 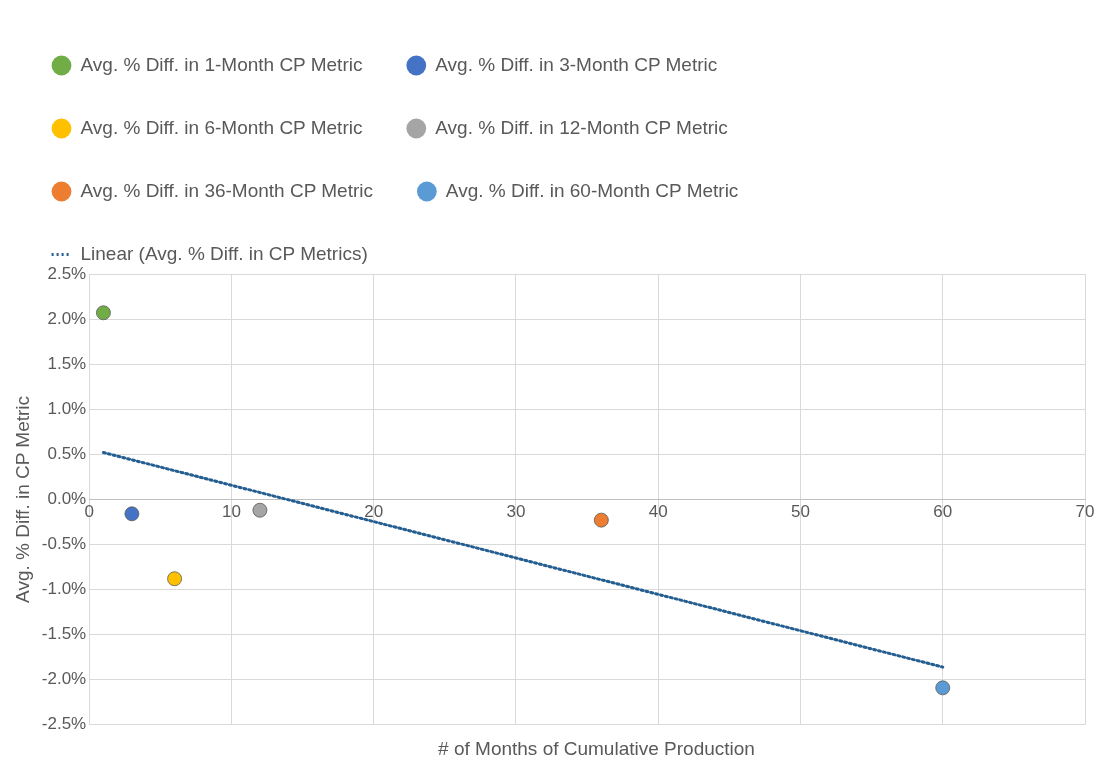 What do you see at coordinates (374, 512) in the screenshot?
I see `x-tick-label: 20` at bounding box center [374, 512].